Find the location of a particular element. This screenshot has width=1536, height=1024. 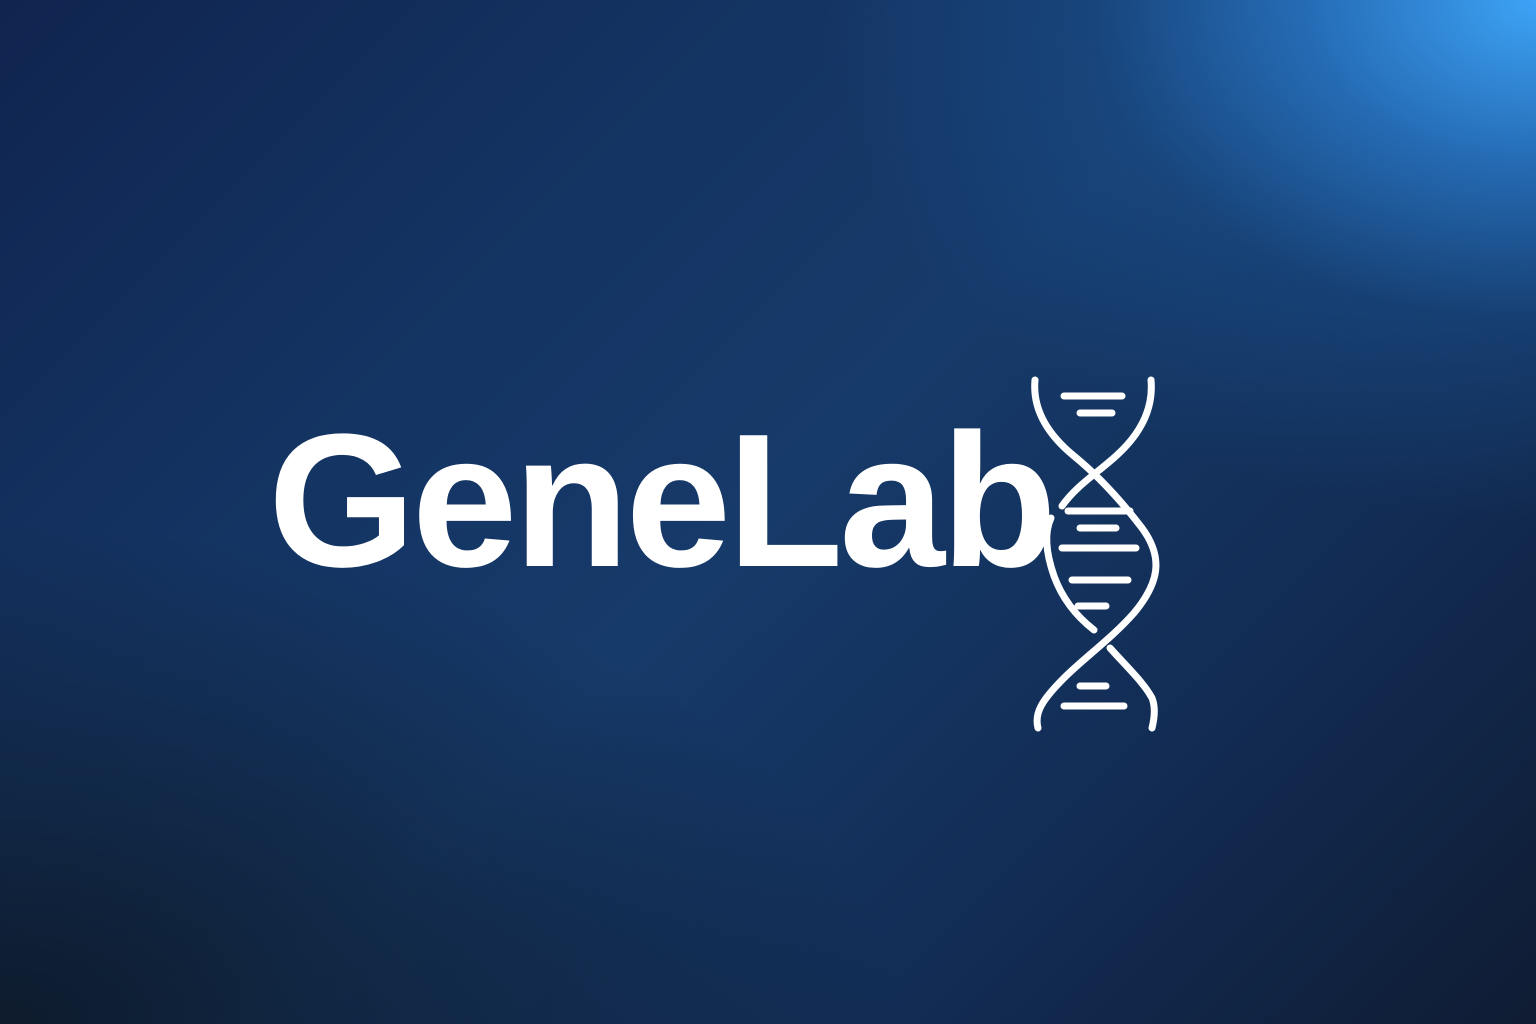

helix-strand-right-mid is located at coordinates (1070, 574).